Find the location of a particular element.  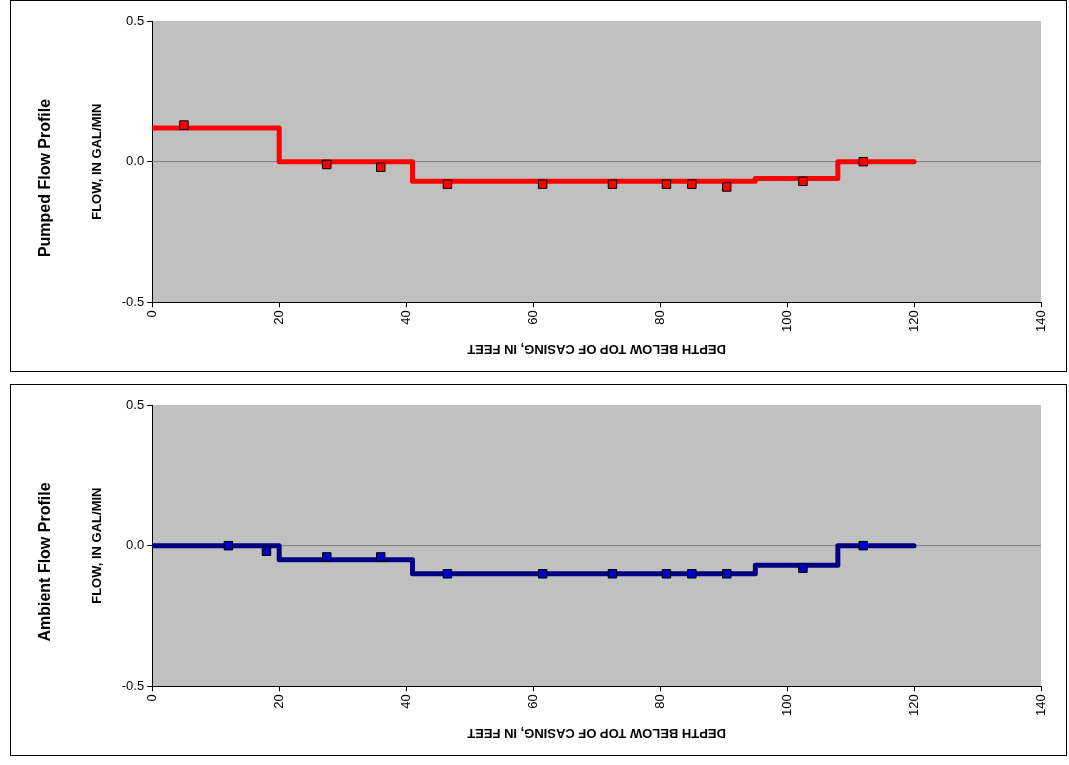

text: Ambient Flow Profile is located at coordinates (45, 562).